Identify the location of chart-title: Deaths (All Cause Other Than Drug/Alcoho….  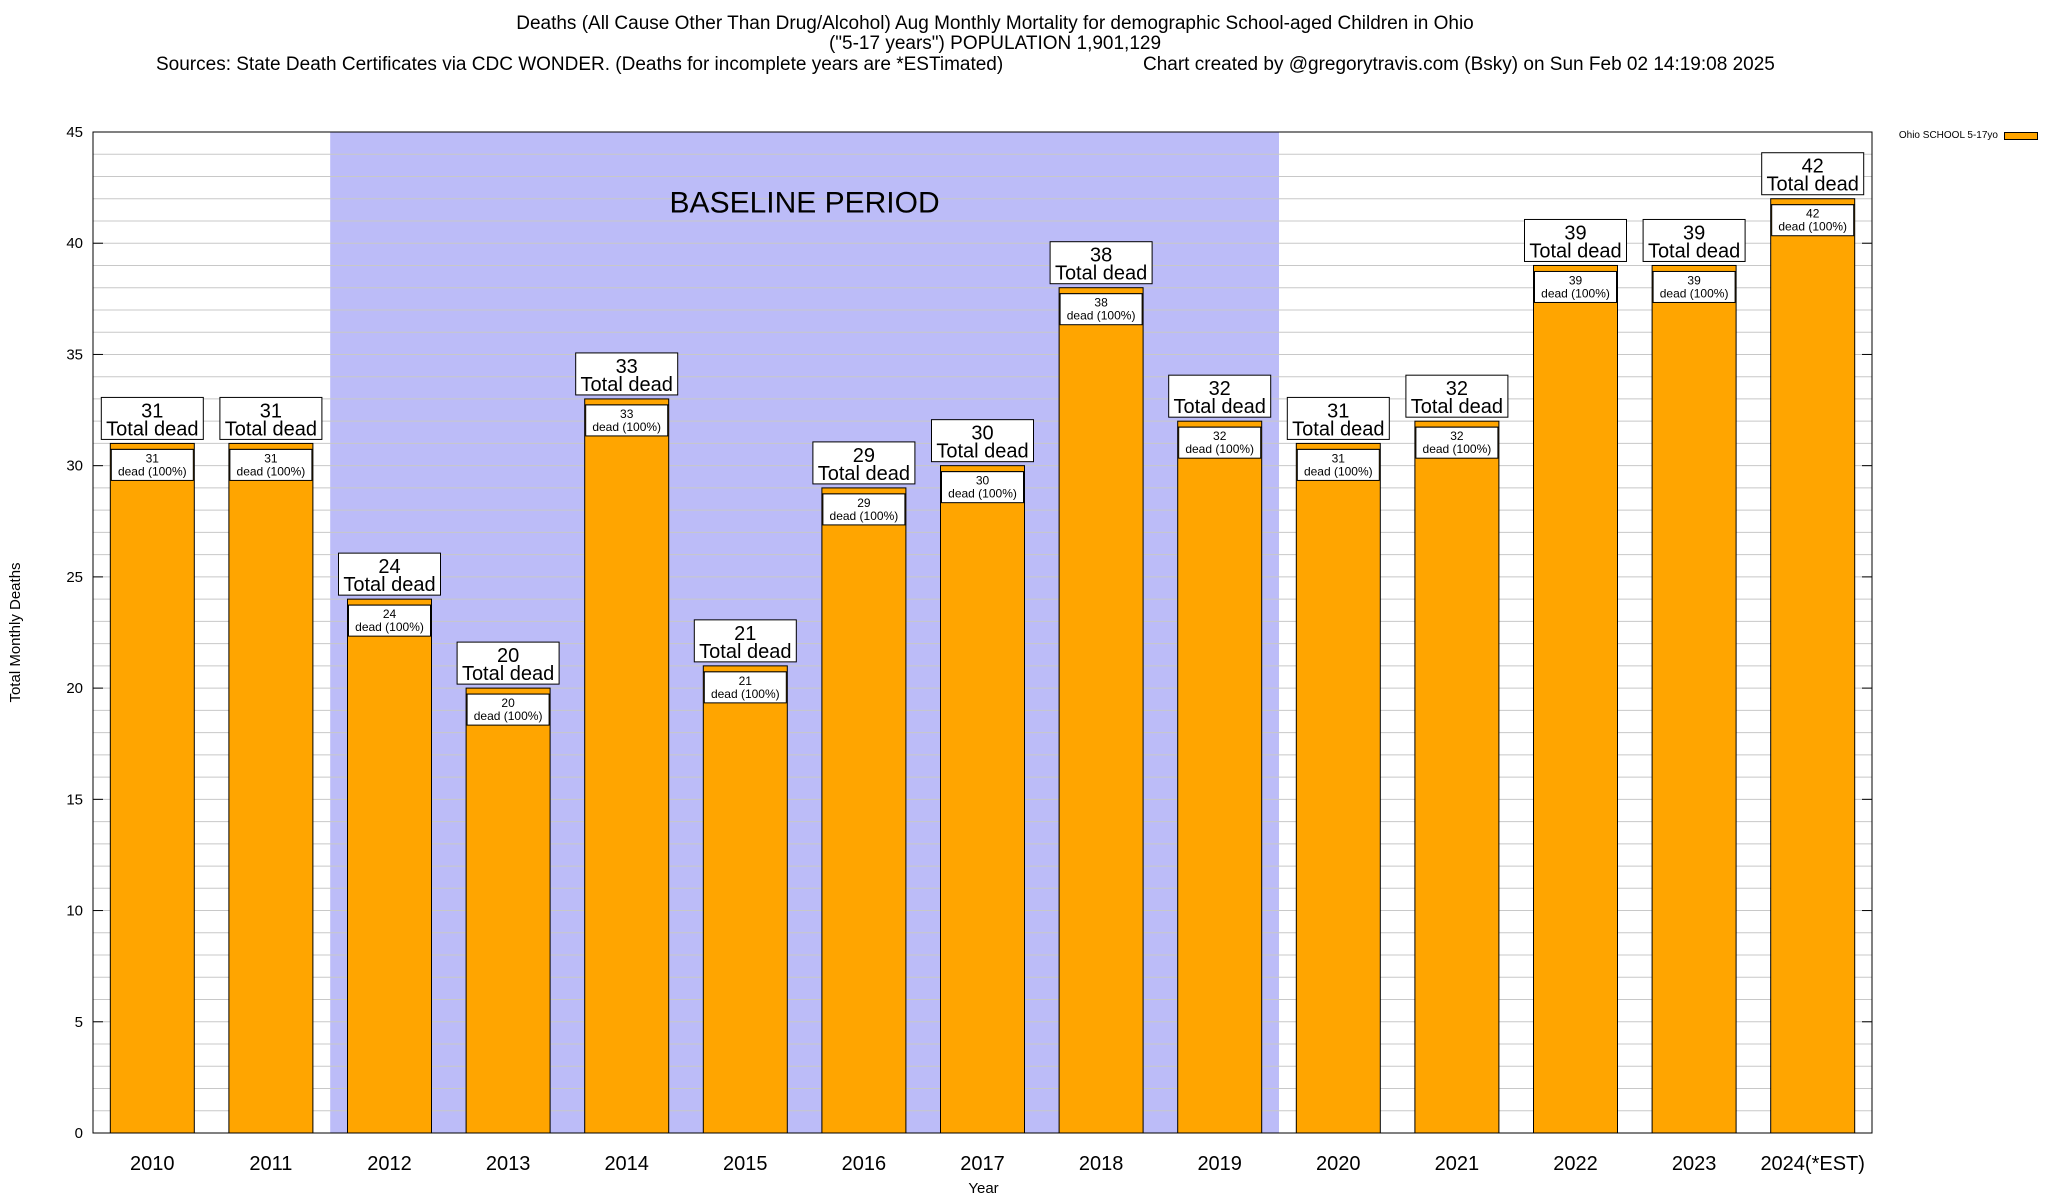
(995, 34).